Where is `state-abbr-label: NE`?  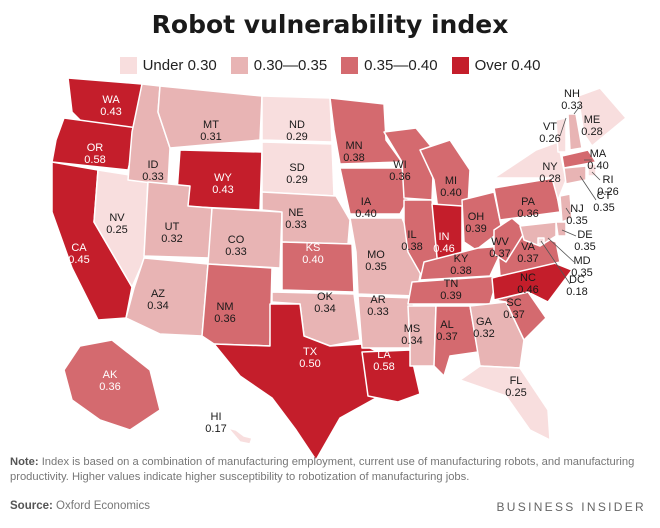 state-abbr-label: NE is located at coordinates (295, 213).